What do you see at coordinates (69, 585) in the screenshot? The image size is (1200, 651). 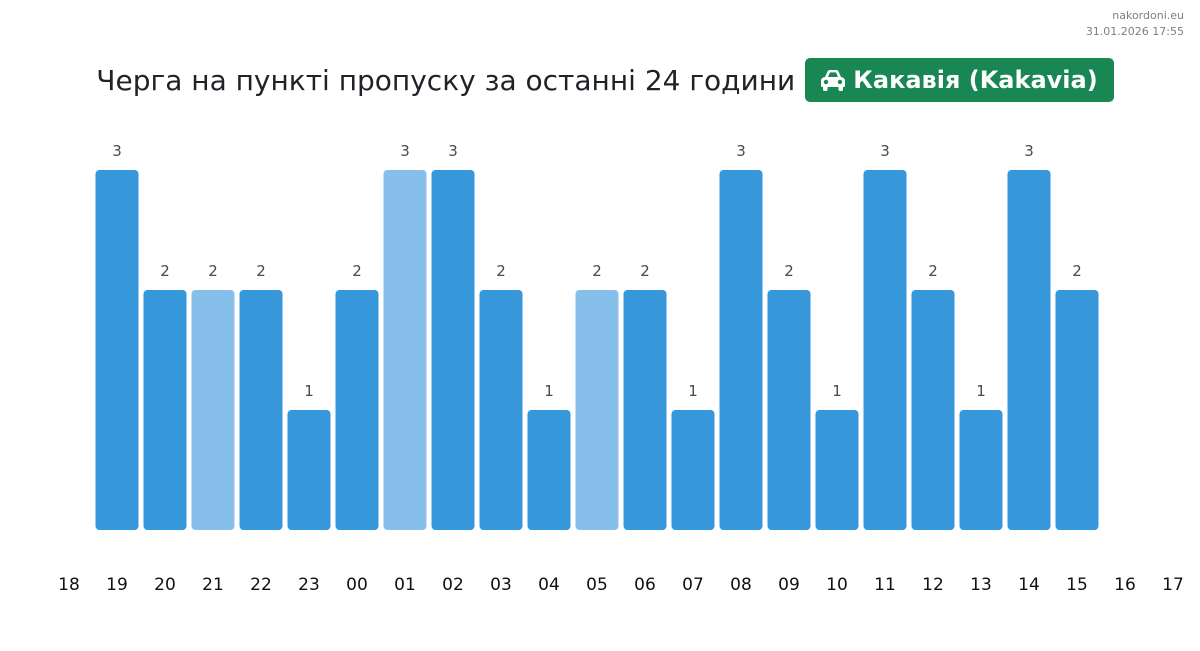 I see `x-tick-label: 18` at bounding box center [69, 585].